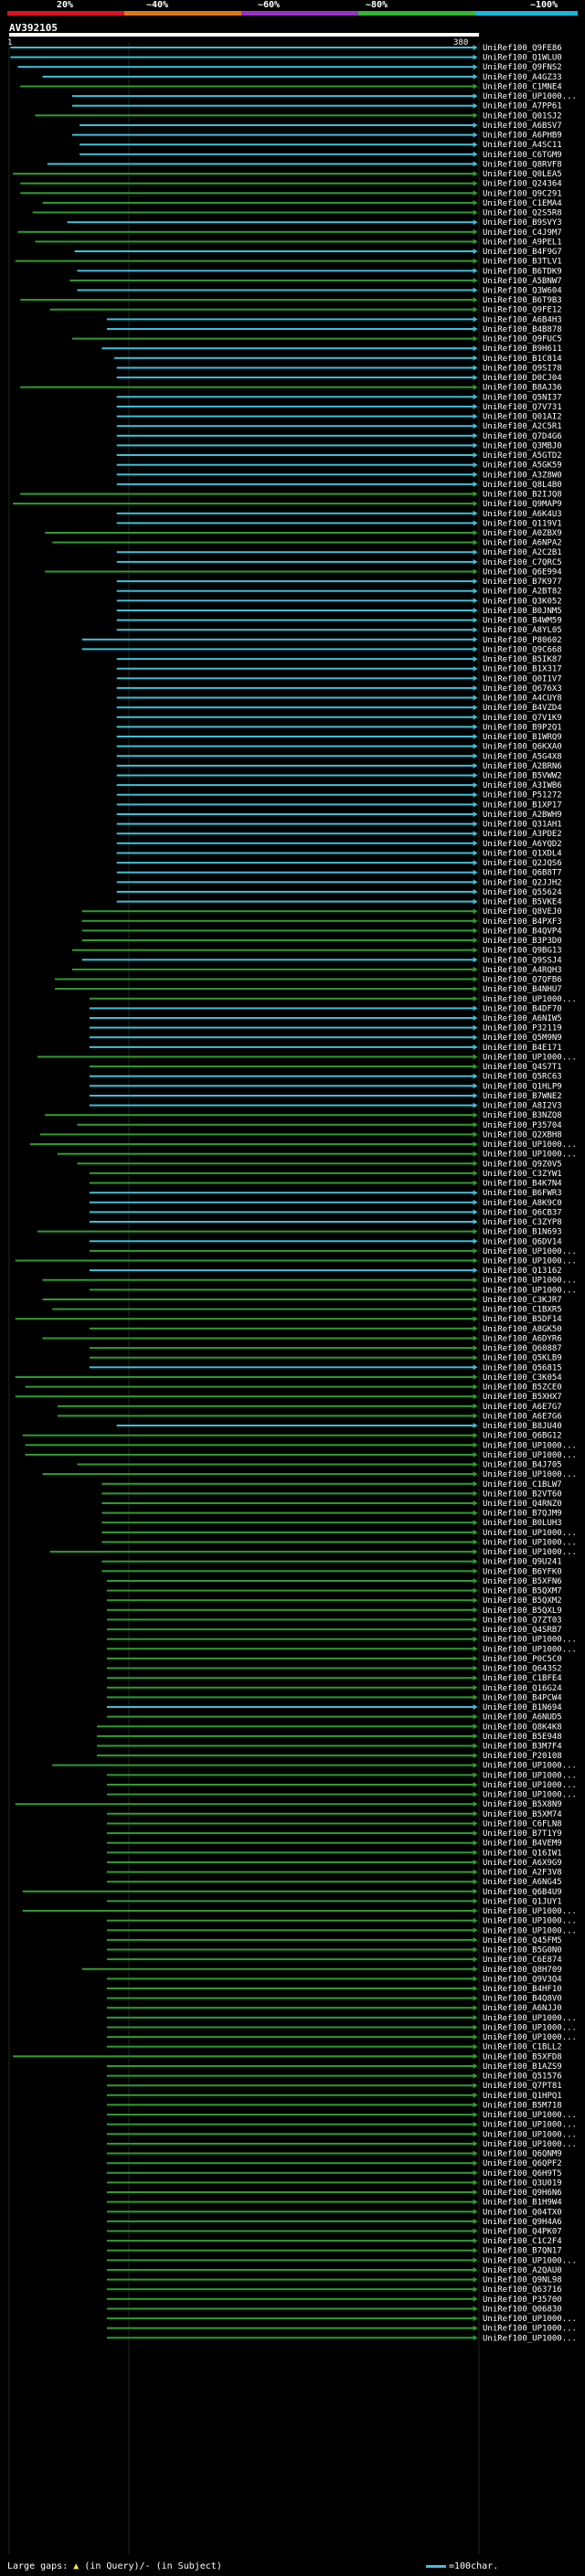  Describe the element at coordinates (522, 242) in the screenshot. I see `hit-label: UniRef100_A9PEL1` at that location.